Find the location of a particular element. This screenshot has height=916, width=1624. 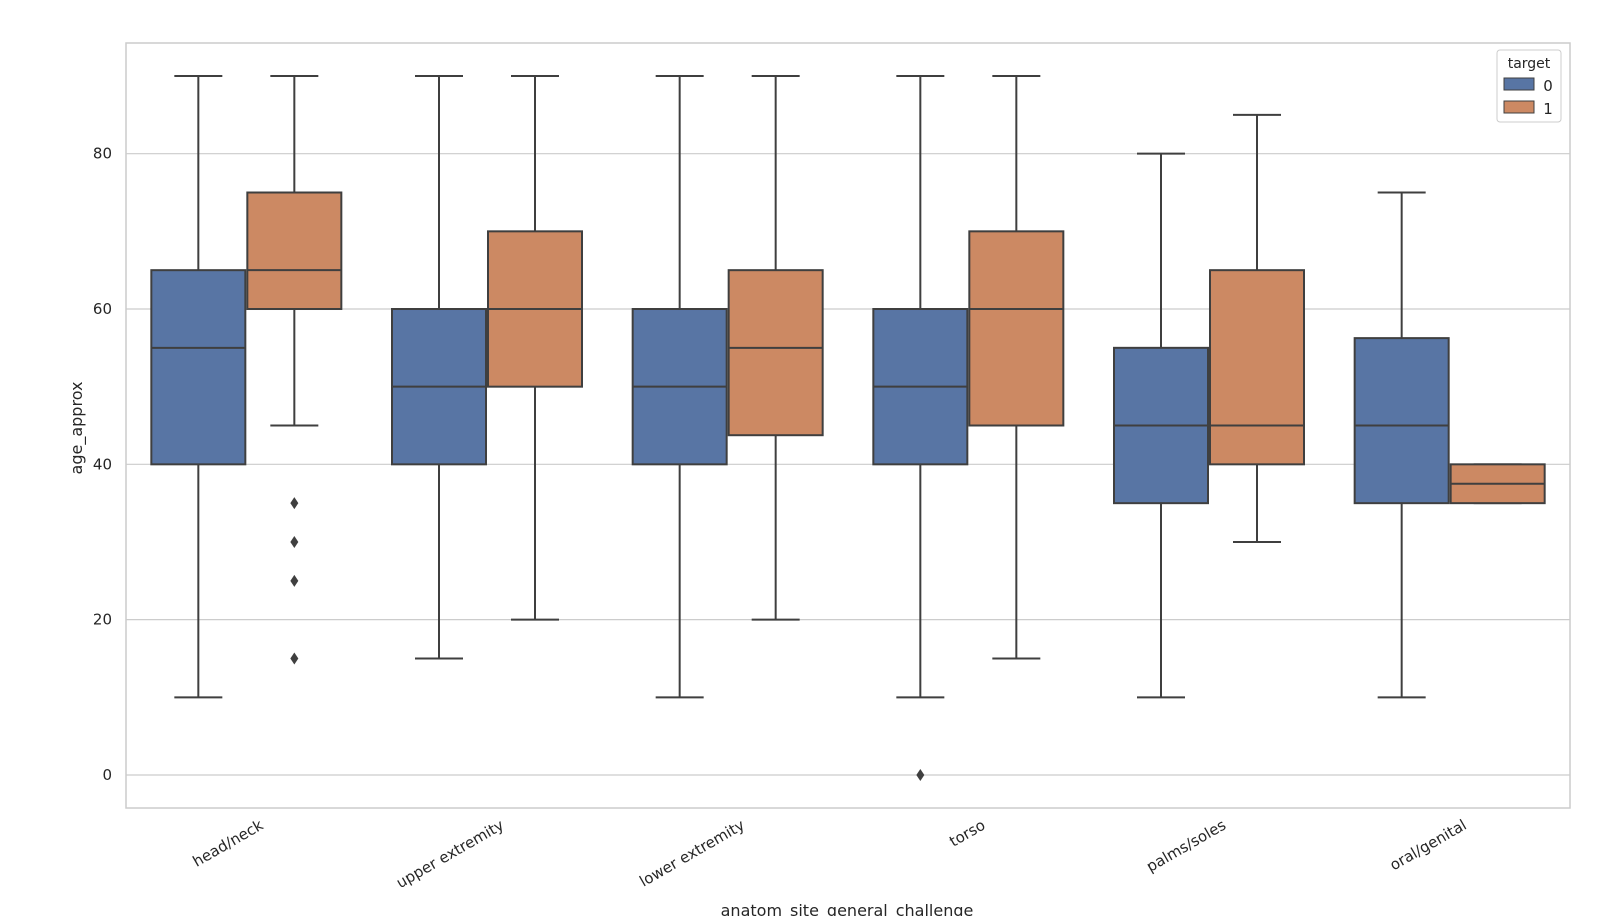

legend: target 0 1 is located at coordinates (1529, 86).